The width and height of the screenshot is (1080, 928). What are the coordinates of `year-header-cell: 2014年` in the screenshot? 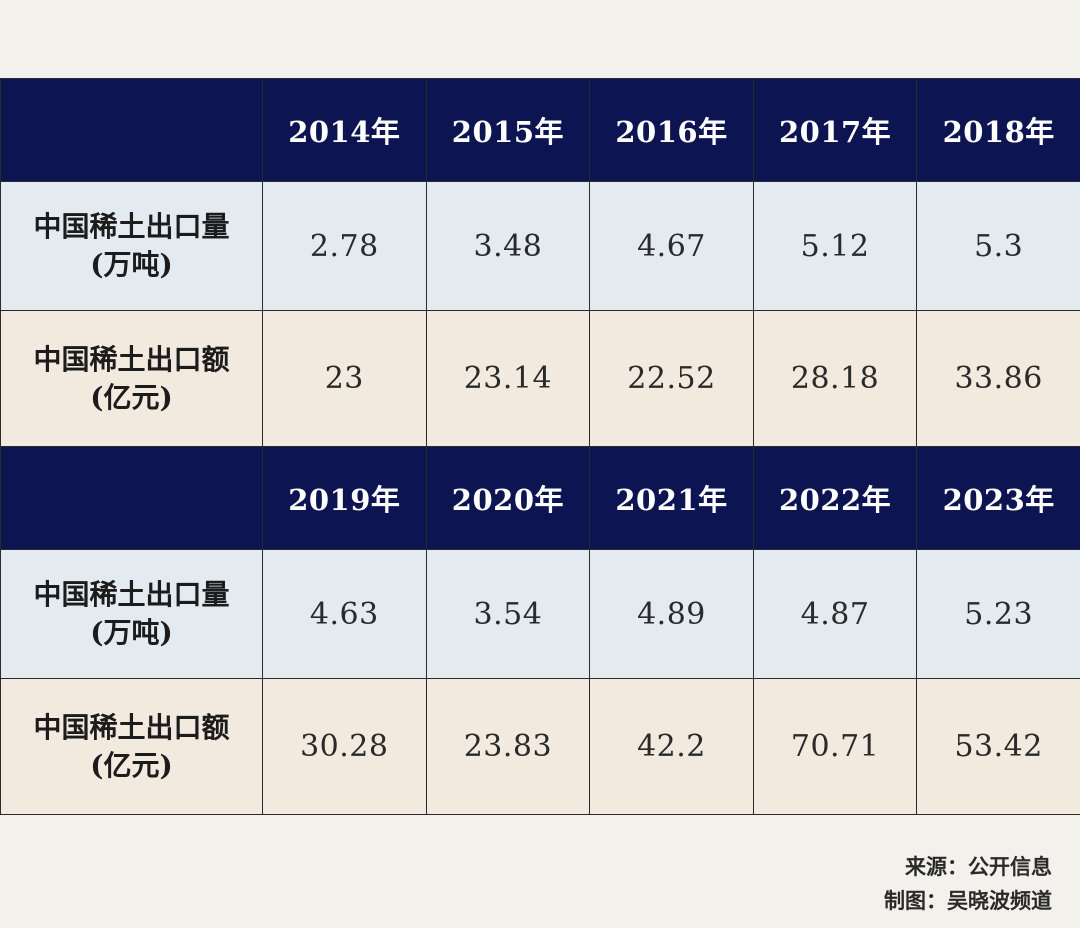 It's located at (344, 130).